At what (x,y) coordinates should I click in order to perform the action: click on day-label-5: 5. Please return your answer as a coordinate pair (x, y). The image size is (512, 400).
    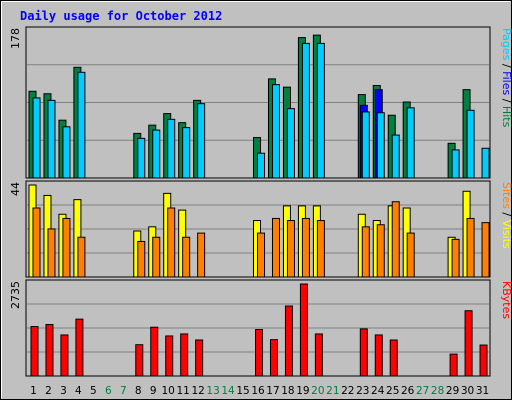
    Looking at the image, I should click on (93, 391).